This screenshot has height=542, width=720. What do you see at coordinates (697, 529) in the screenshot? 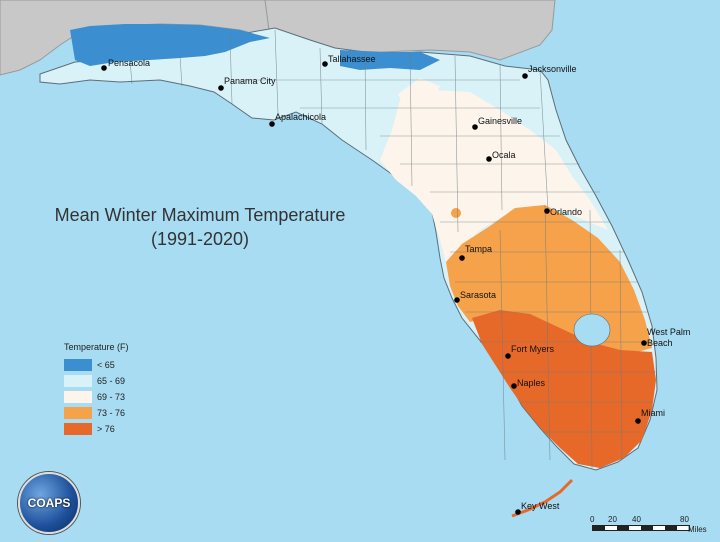
I see `scale-unit: Miles` at bounding box center [697, 529].